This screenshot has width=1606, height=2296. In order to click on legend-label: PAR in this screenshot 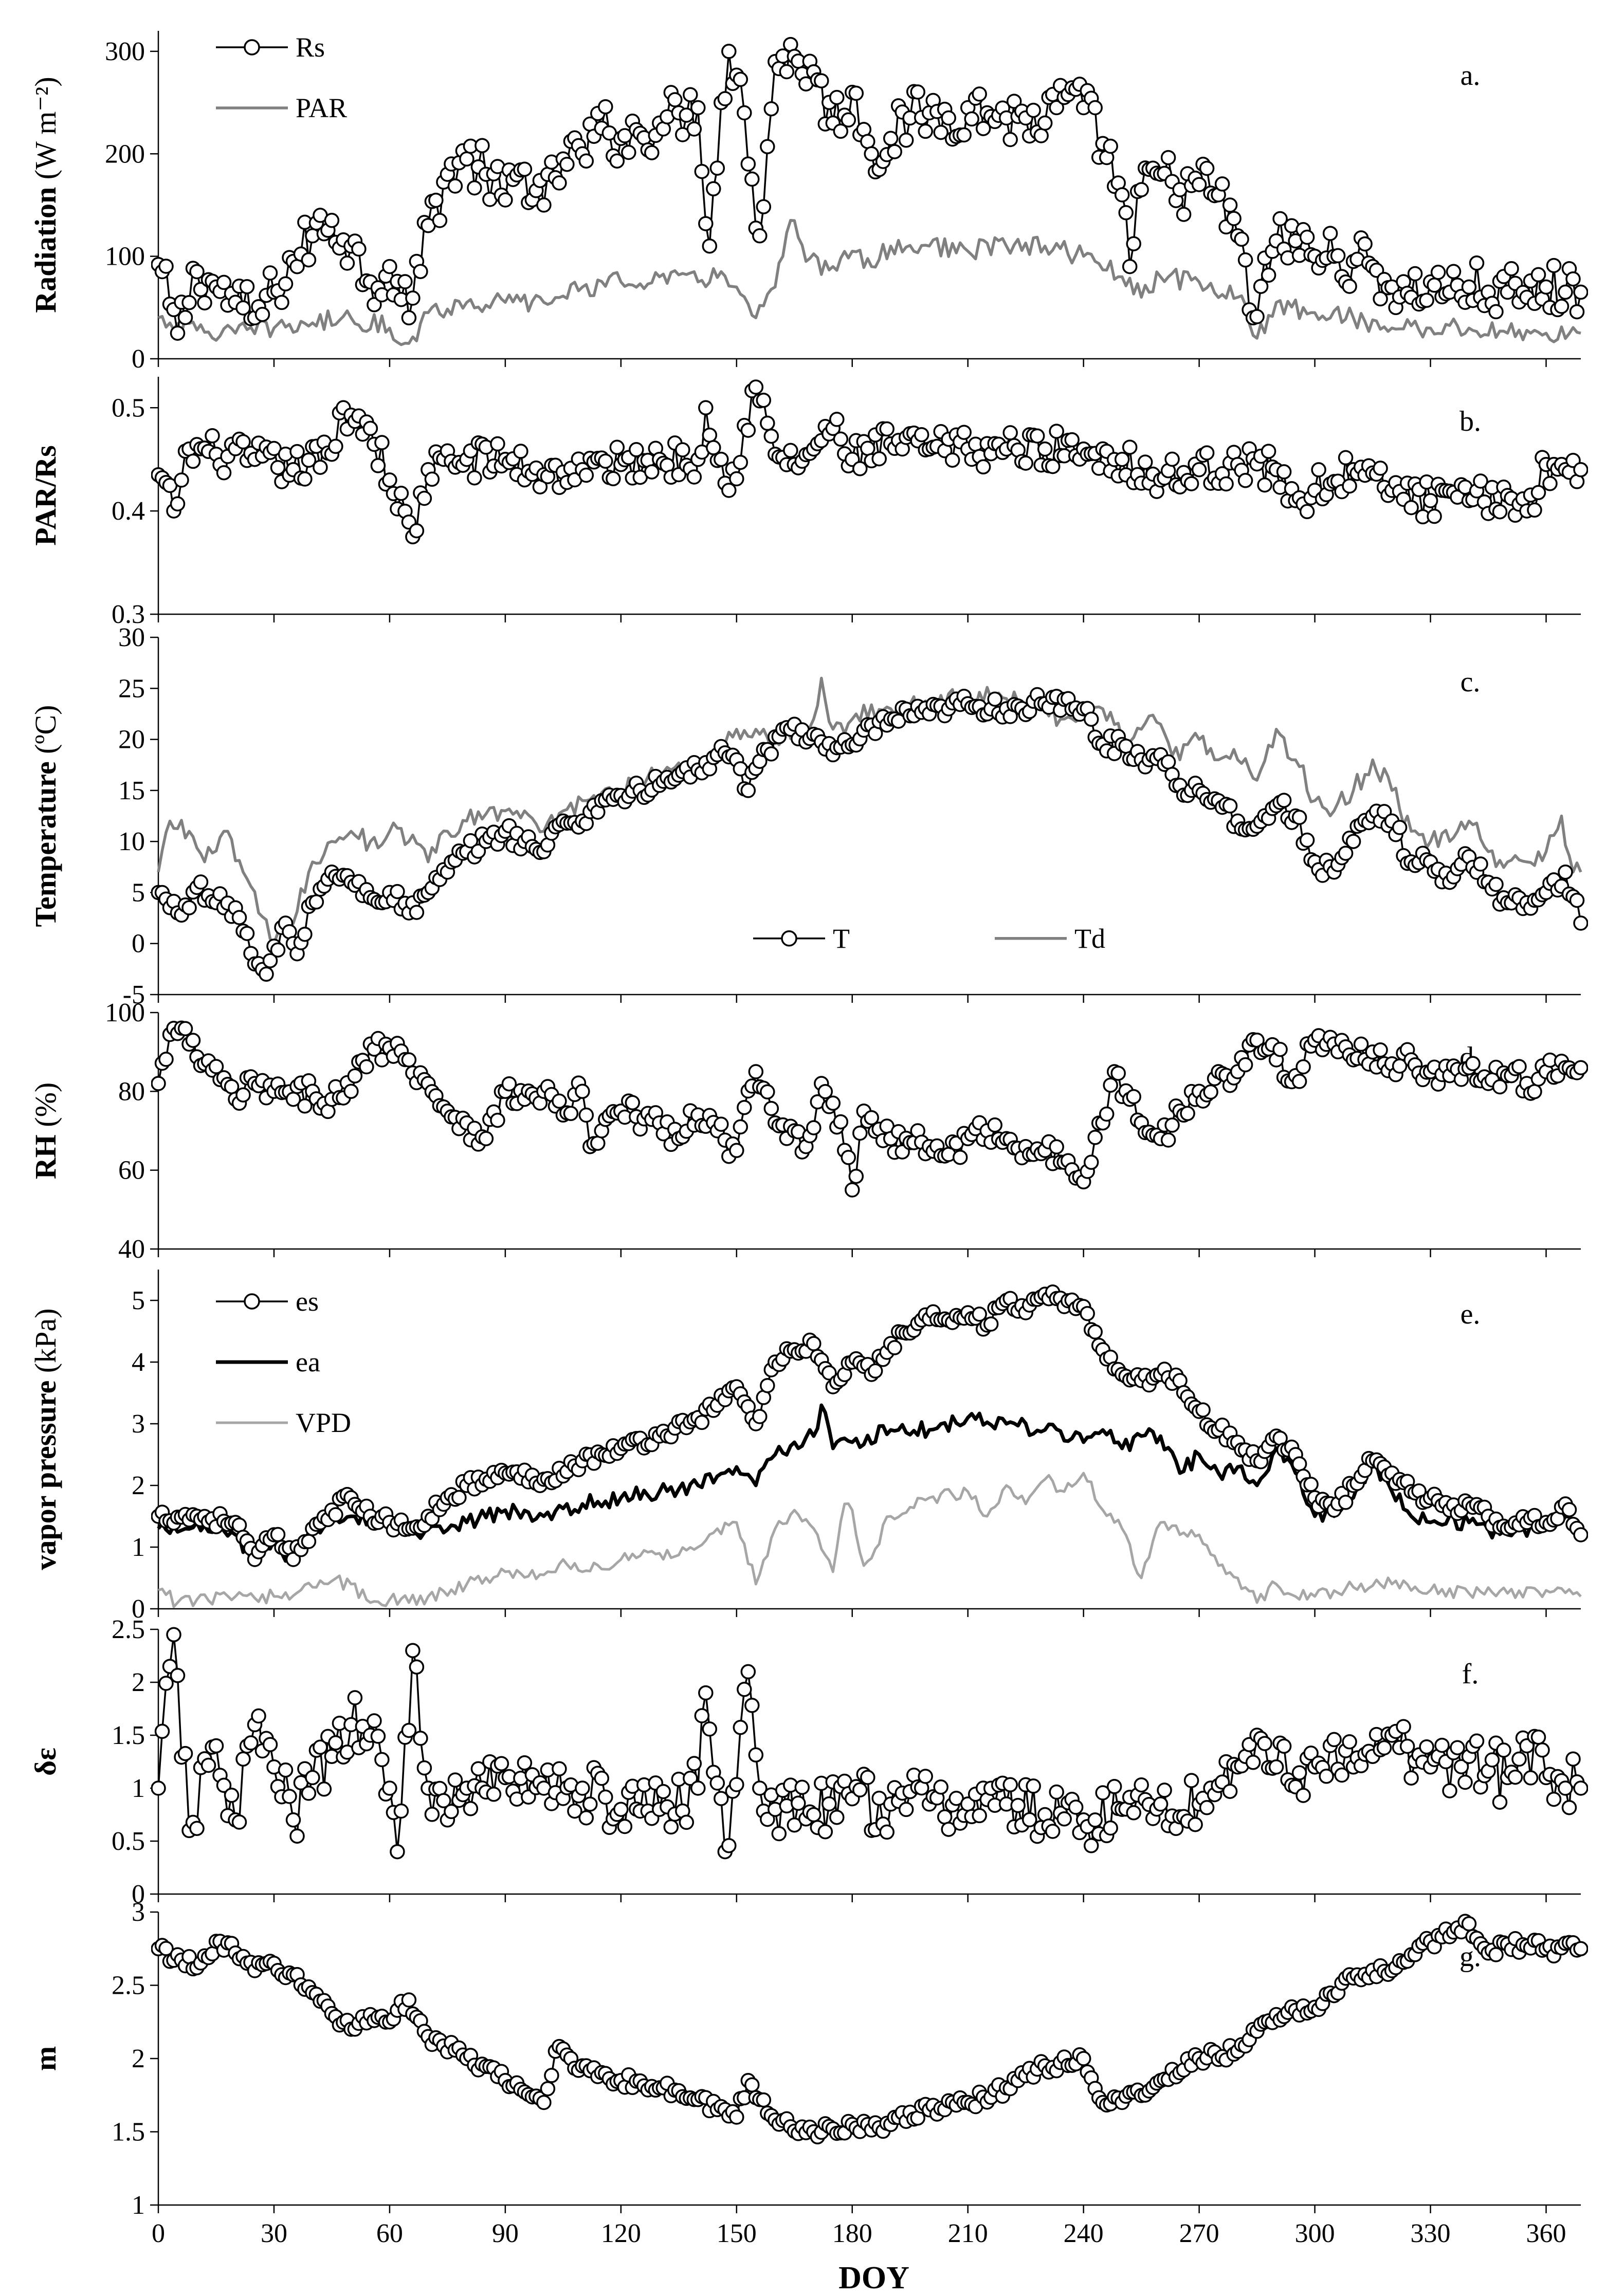, I will do `click(321, 108)`.